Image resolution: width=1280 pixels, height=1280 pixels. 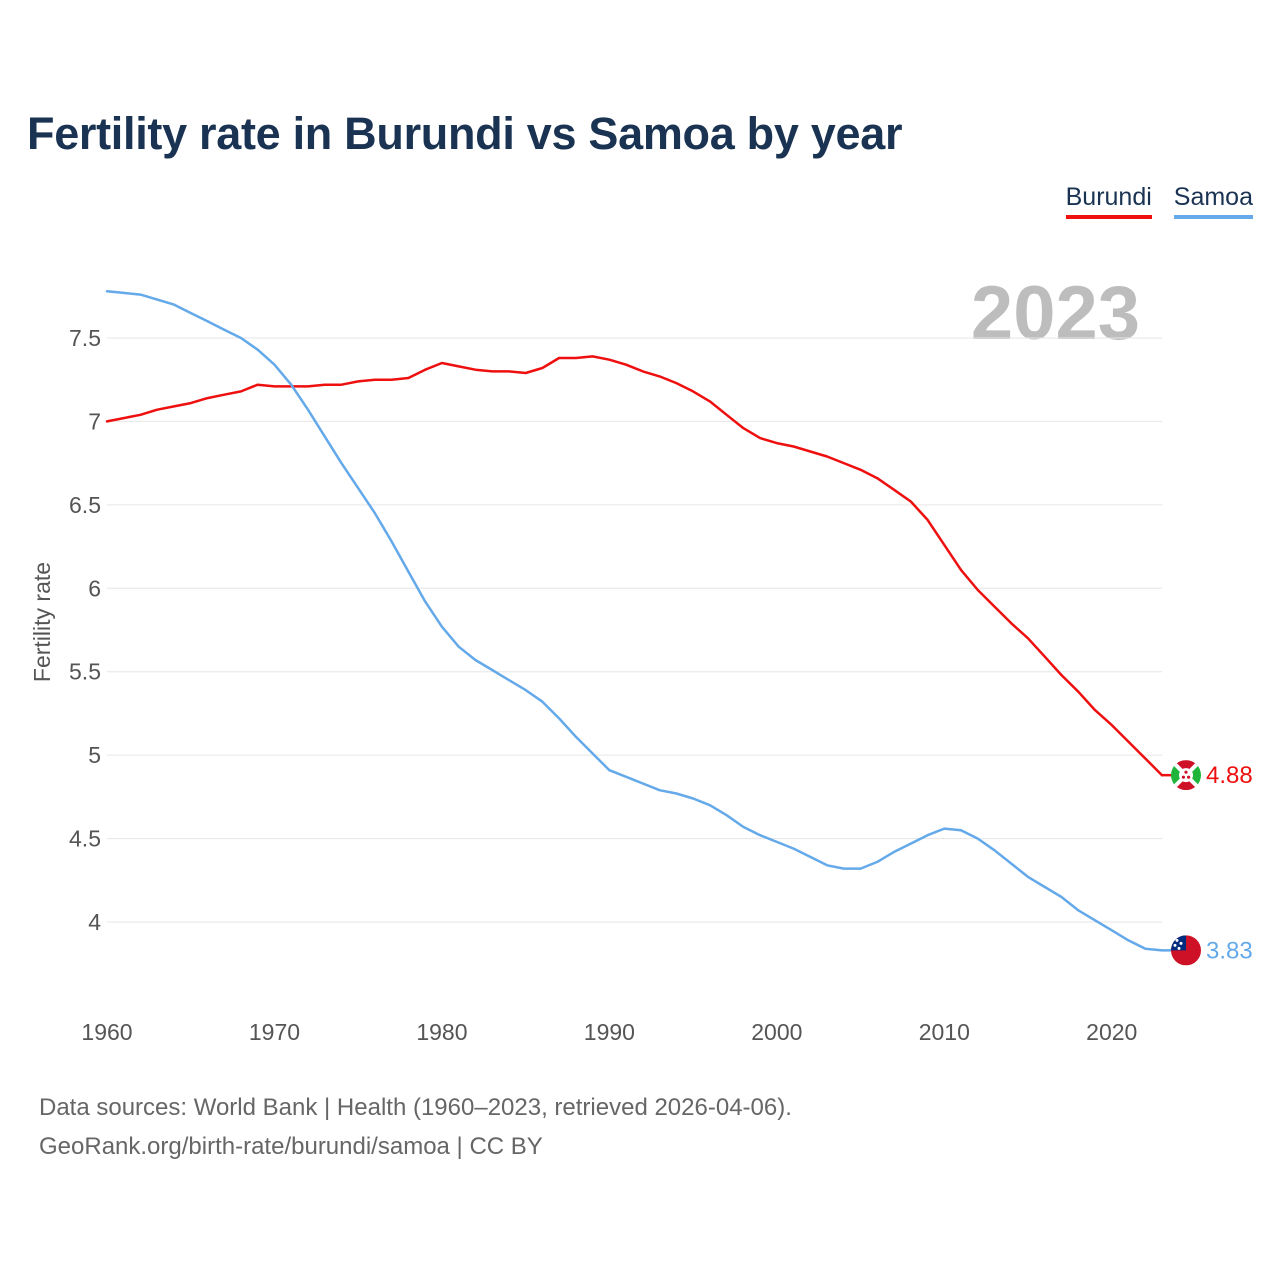 I want to click on x-tick-label: 1970, so click(x=274, y=1032).